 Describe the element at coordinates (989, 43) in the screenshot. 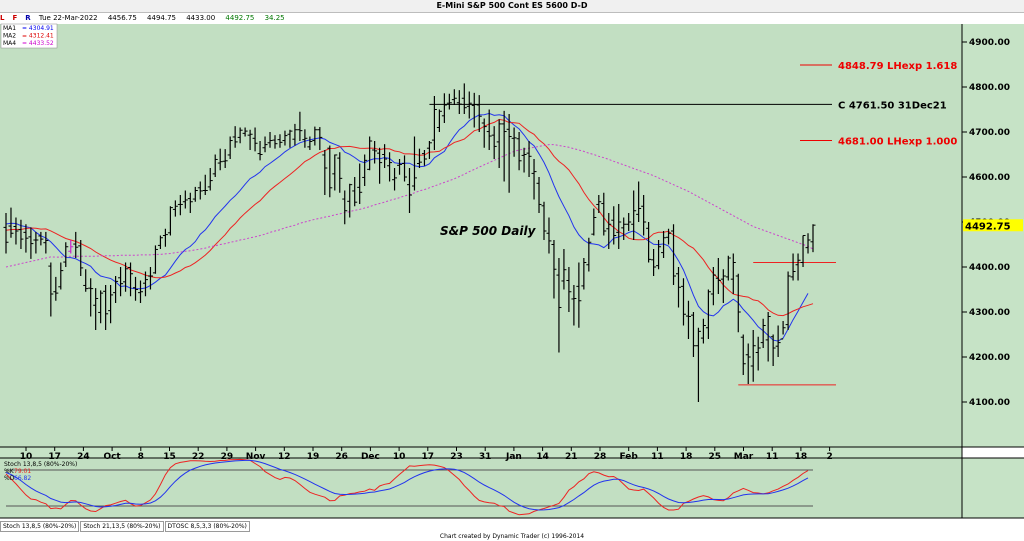

I see `ytick-label: 4900.00` at that location.